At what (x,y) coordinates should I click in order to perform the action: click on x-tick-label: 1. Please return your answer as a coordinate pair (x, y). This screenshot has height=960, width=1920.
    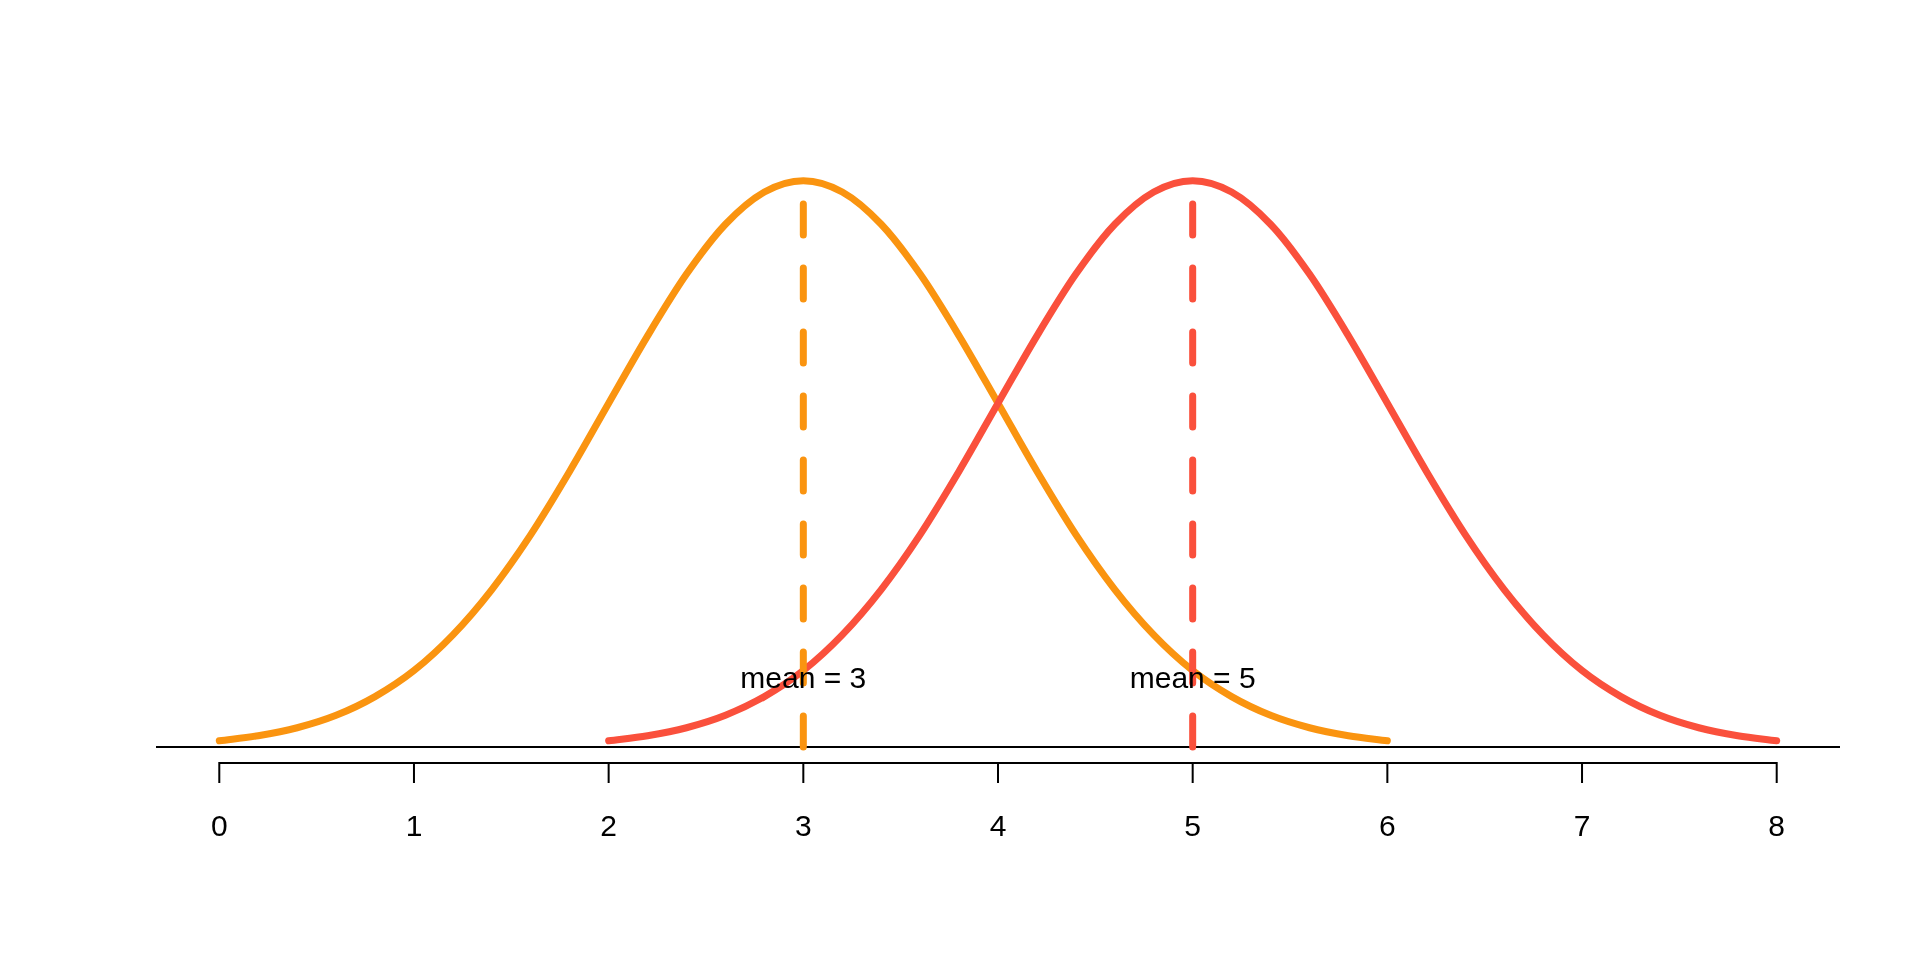
    Looking at the image, I should click on (414, 826).